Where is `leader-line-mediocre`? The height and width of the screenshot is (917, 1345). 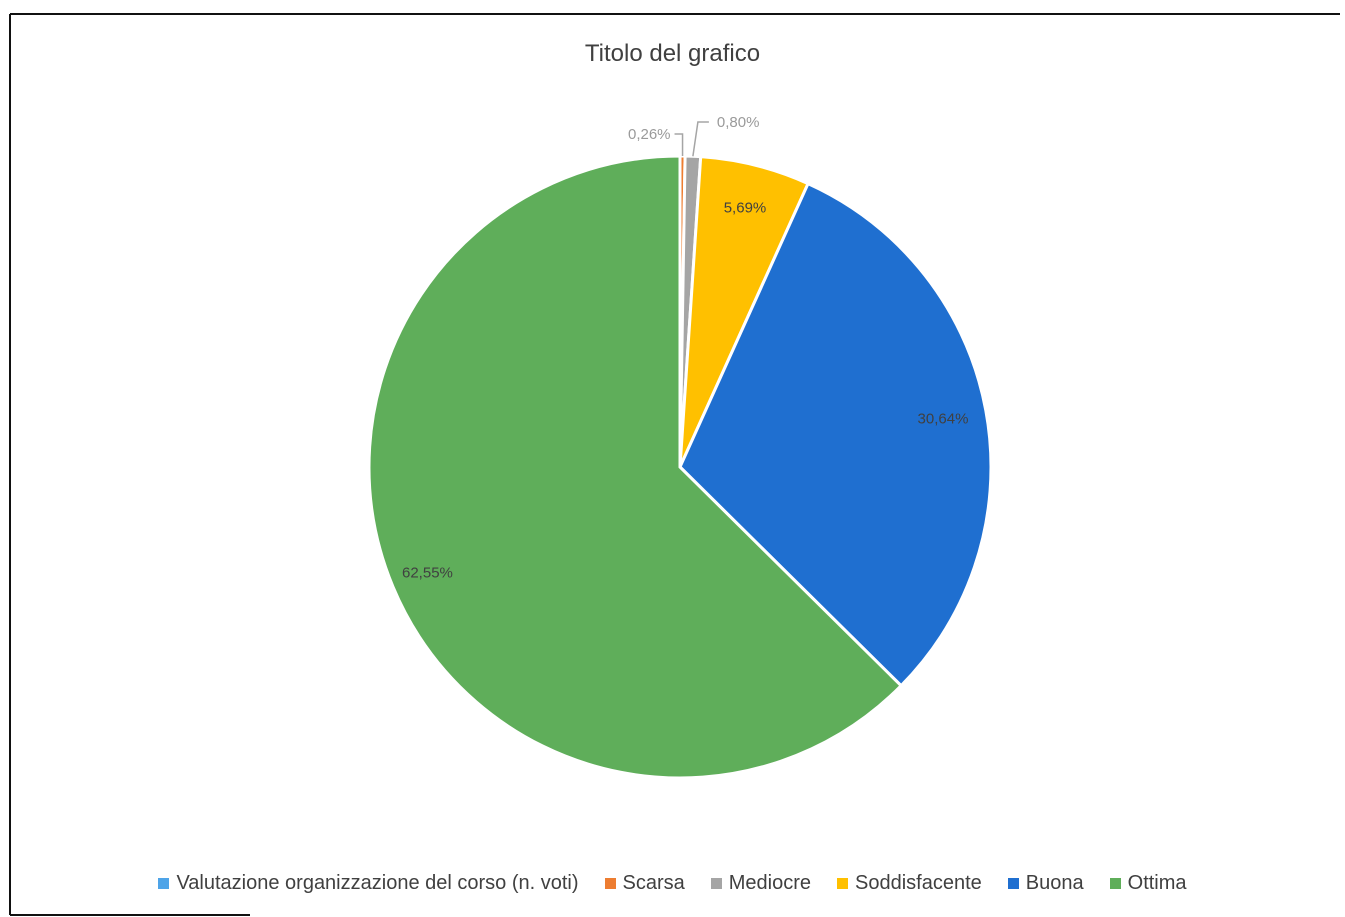
leader-line-mediocre is located at coordinates (700, 139).